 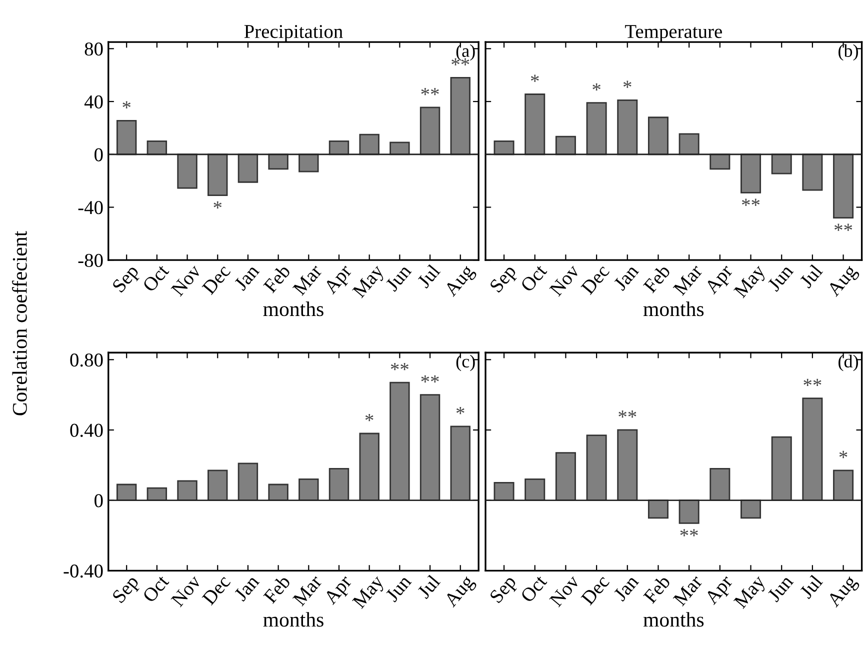 I want to click on y-tick-label: 80, so click(x=93, y=49).